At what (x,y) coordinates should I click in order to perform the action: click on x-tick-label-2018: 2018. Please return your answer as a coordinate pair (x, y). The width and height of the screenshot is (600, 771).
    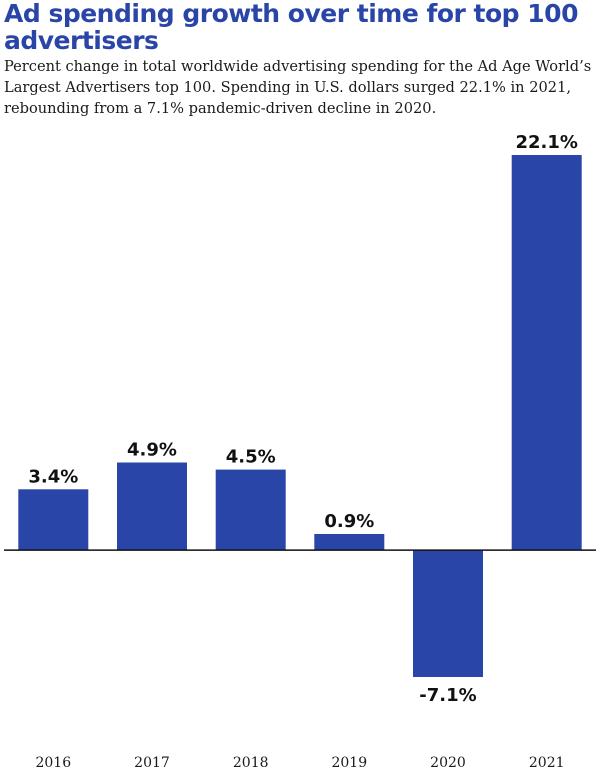
    Looking at the image, I should click on (251, 763).